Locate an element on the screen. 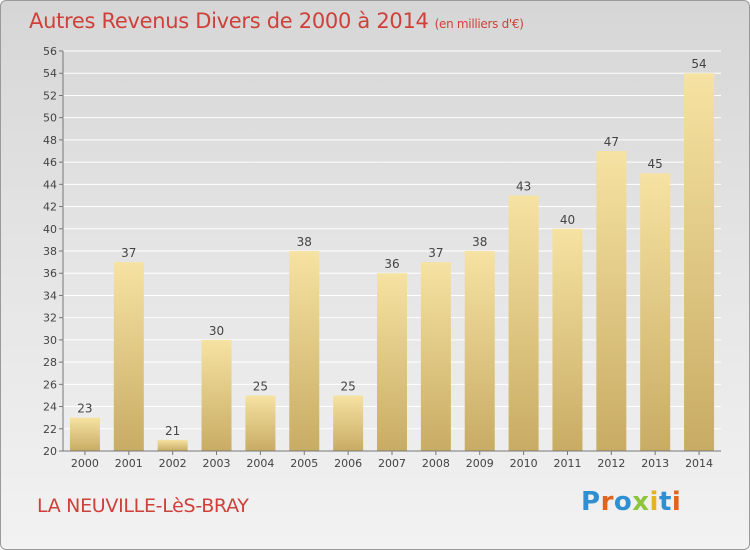 This screenshot has height=550, width=750. x-tick-label: 2008 is located at coordinates (436, 463).